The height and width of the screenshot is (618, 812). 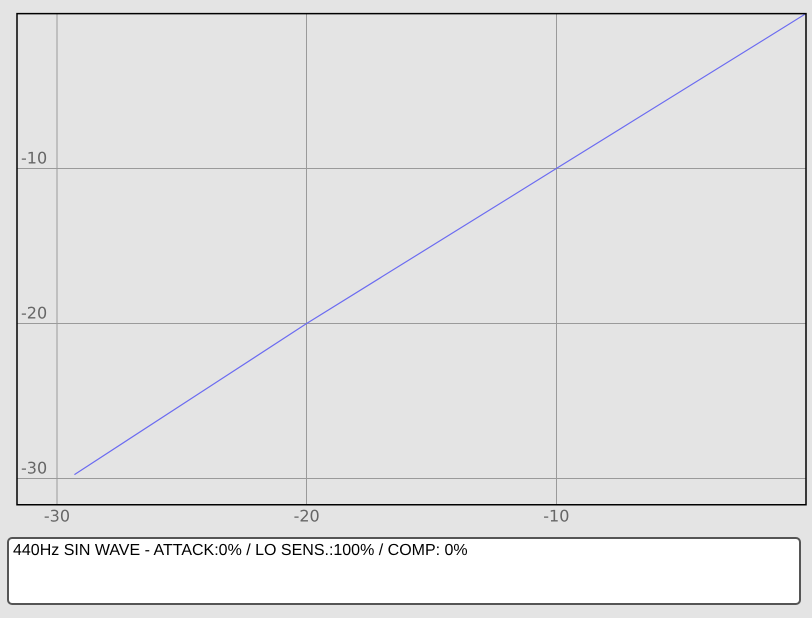 I want to click on text: 440Hz SIN WAVE - ATTACK:0% / LO SENS.:100% / COMP: 0%, so click(x=404, y=571).